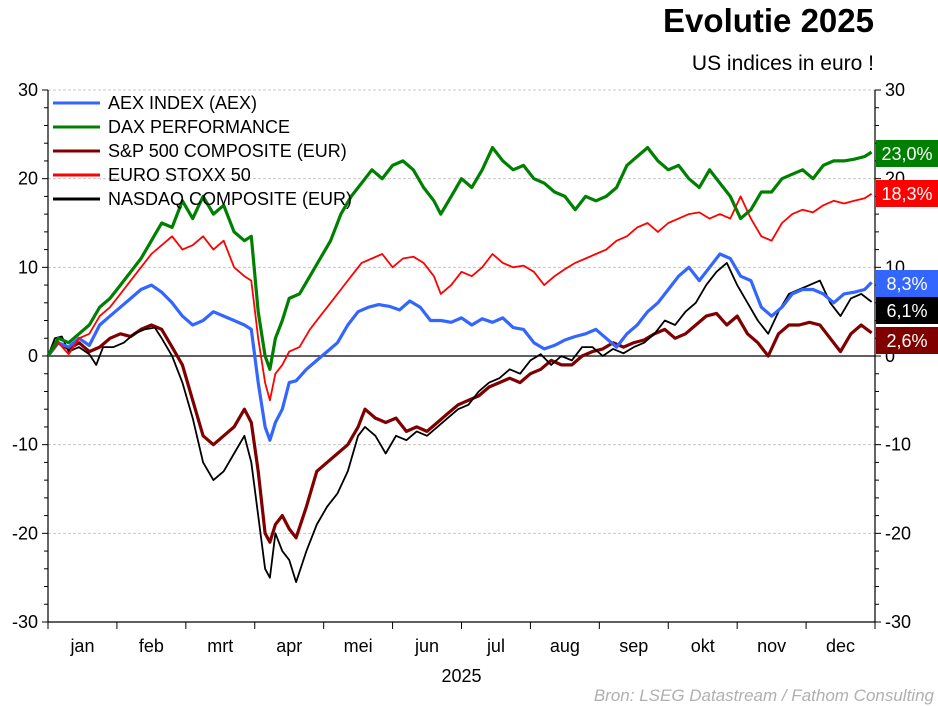 This screenshot has width=938, height=706. I want to click on y-tick-label-right: 30, so click(895, 90).